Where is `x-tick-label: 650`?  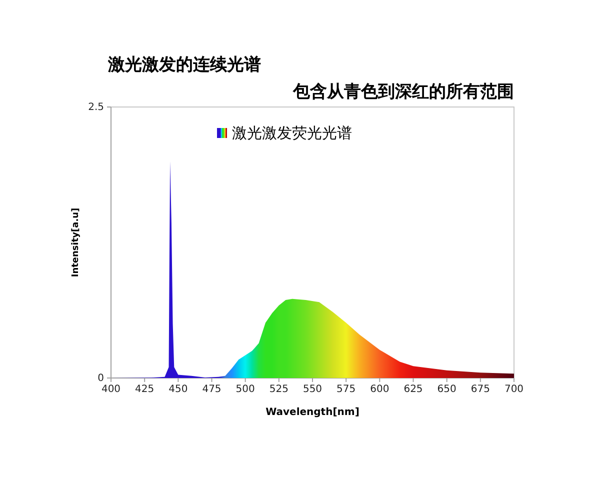 x-tick-label: 650 is located at coordinates (446, 390).